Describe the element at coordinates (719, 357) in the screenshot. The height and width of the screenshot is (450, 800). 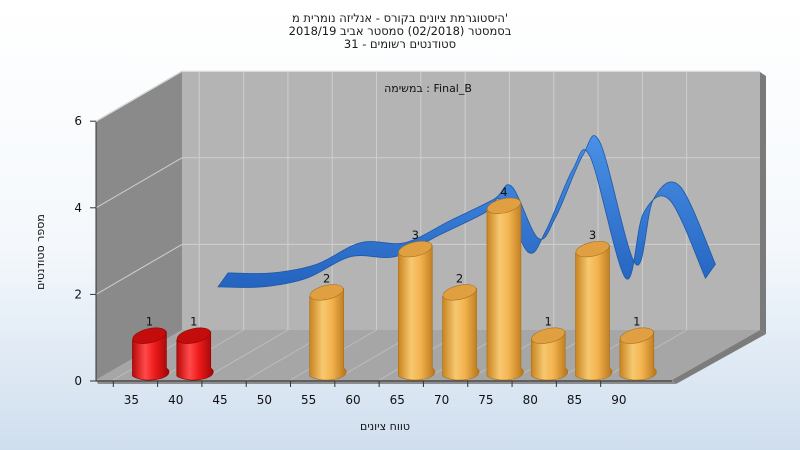
I see `floor-right-edge` at that location.